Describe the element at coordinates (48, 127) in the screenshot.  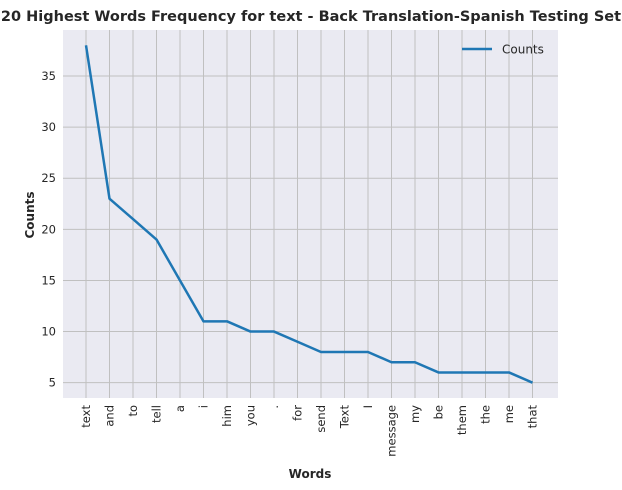
I see `y-tick-label: 30` at that location.